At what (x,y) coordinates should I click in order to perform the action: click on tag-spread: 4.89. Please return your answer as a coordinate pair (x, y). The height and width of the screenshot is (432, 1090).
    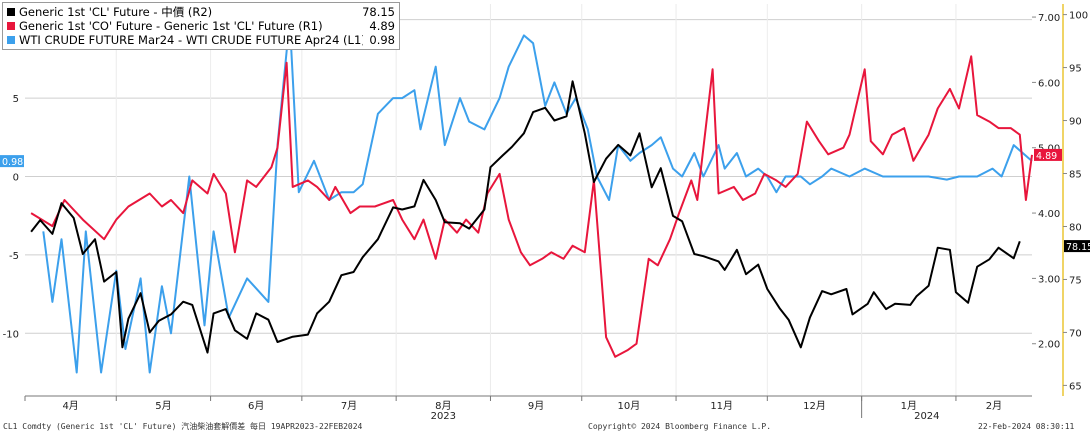
    Looking at the image, I should click on (1046, 156).